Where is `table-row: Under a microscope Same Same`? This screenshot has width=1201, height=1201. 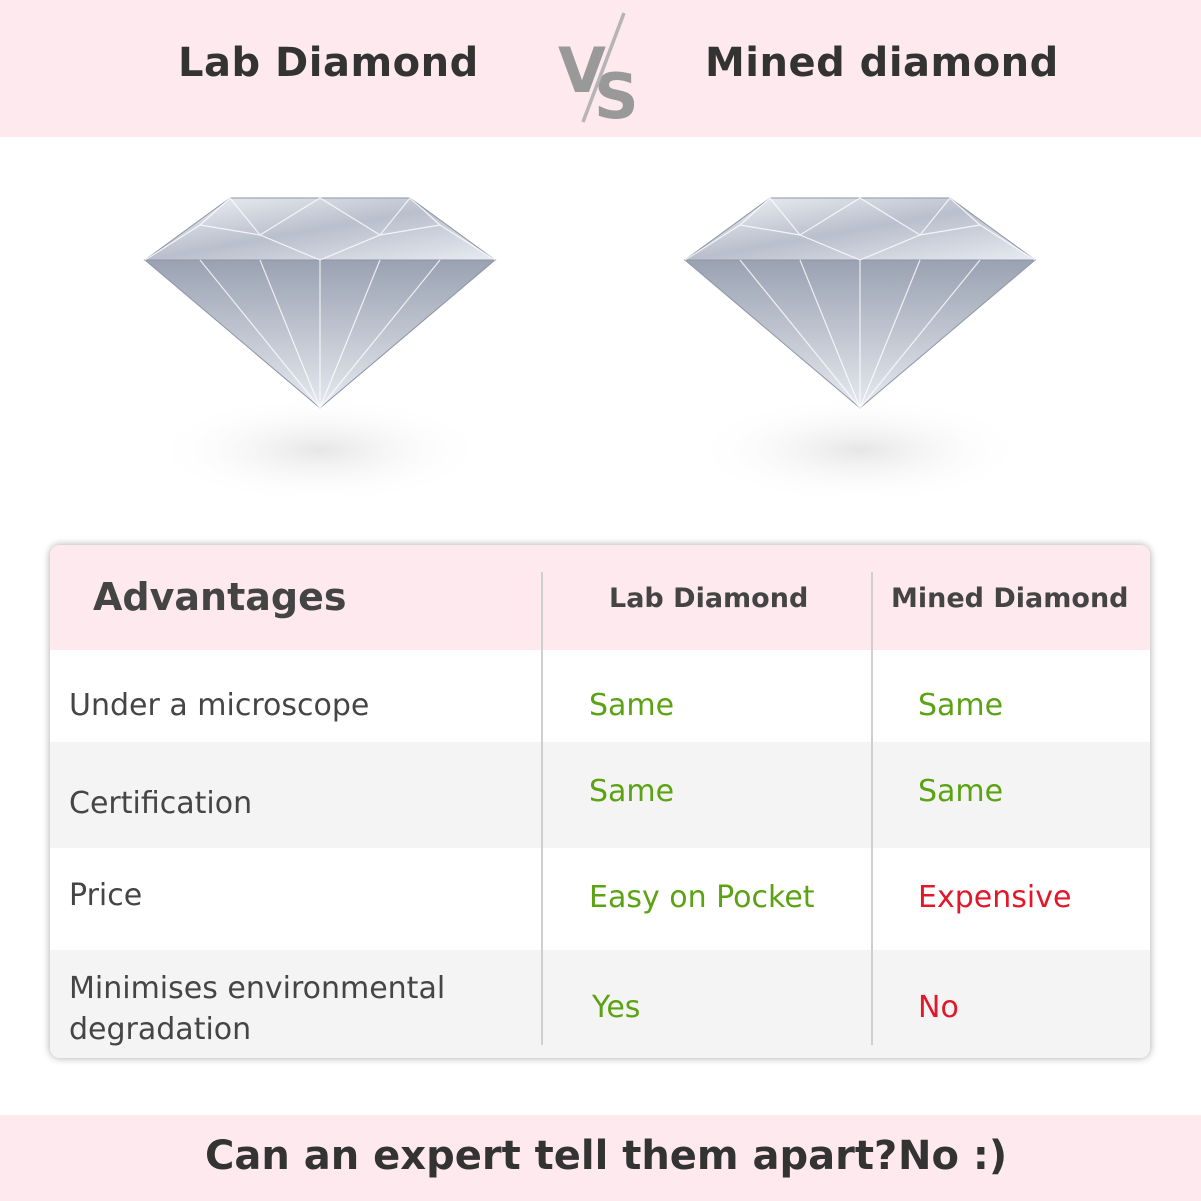 table-row: Under a microscope Same Same is located at coordinates (600, 696).